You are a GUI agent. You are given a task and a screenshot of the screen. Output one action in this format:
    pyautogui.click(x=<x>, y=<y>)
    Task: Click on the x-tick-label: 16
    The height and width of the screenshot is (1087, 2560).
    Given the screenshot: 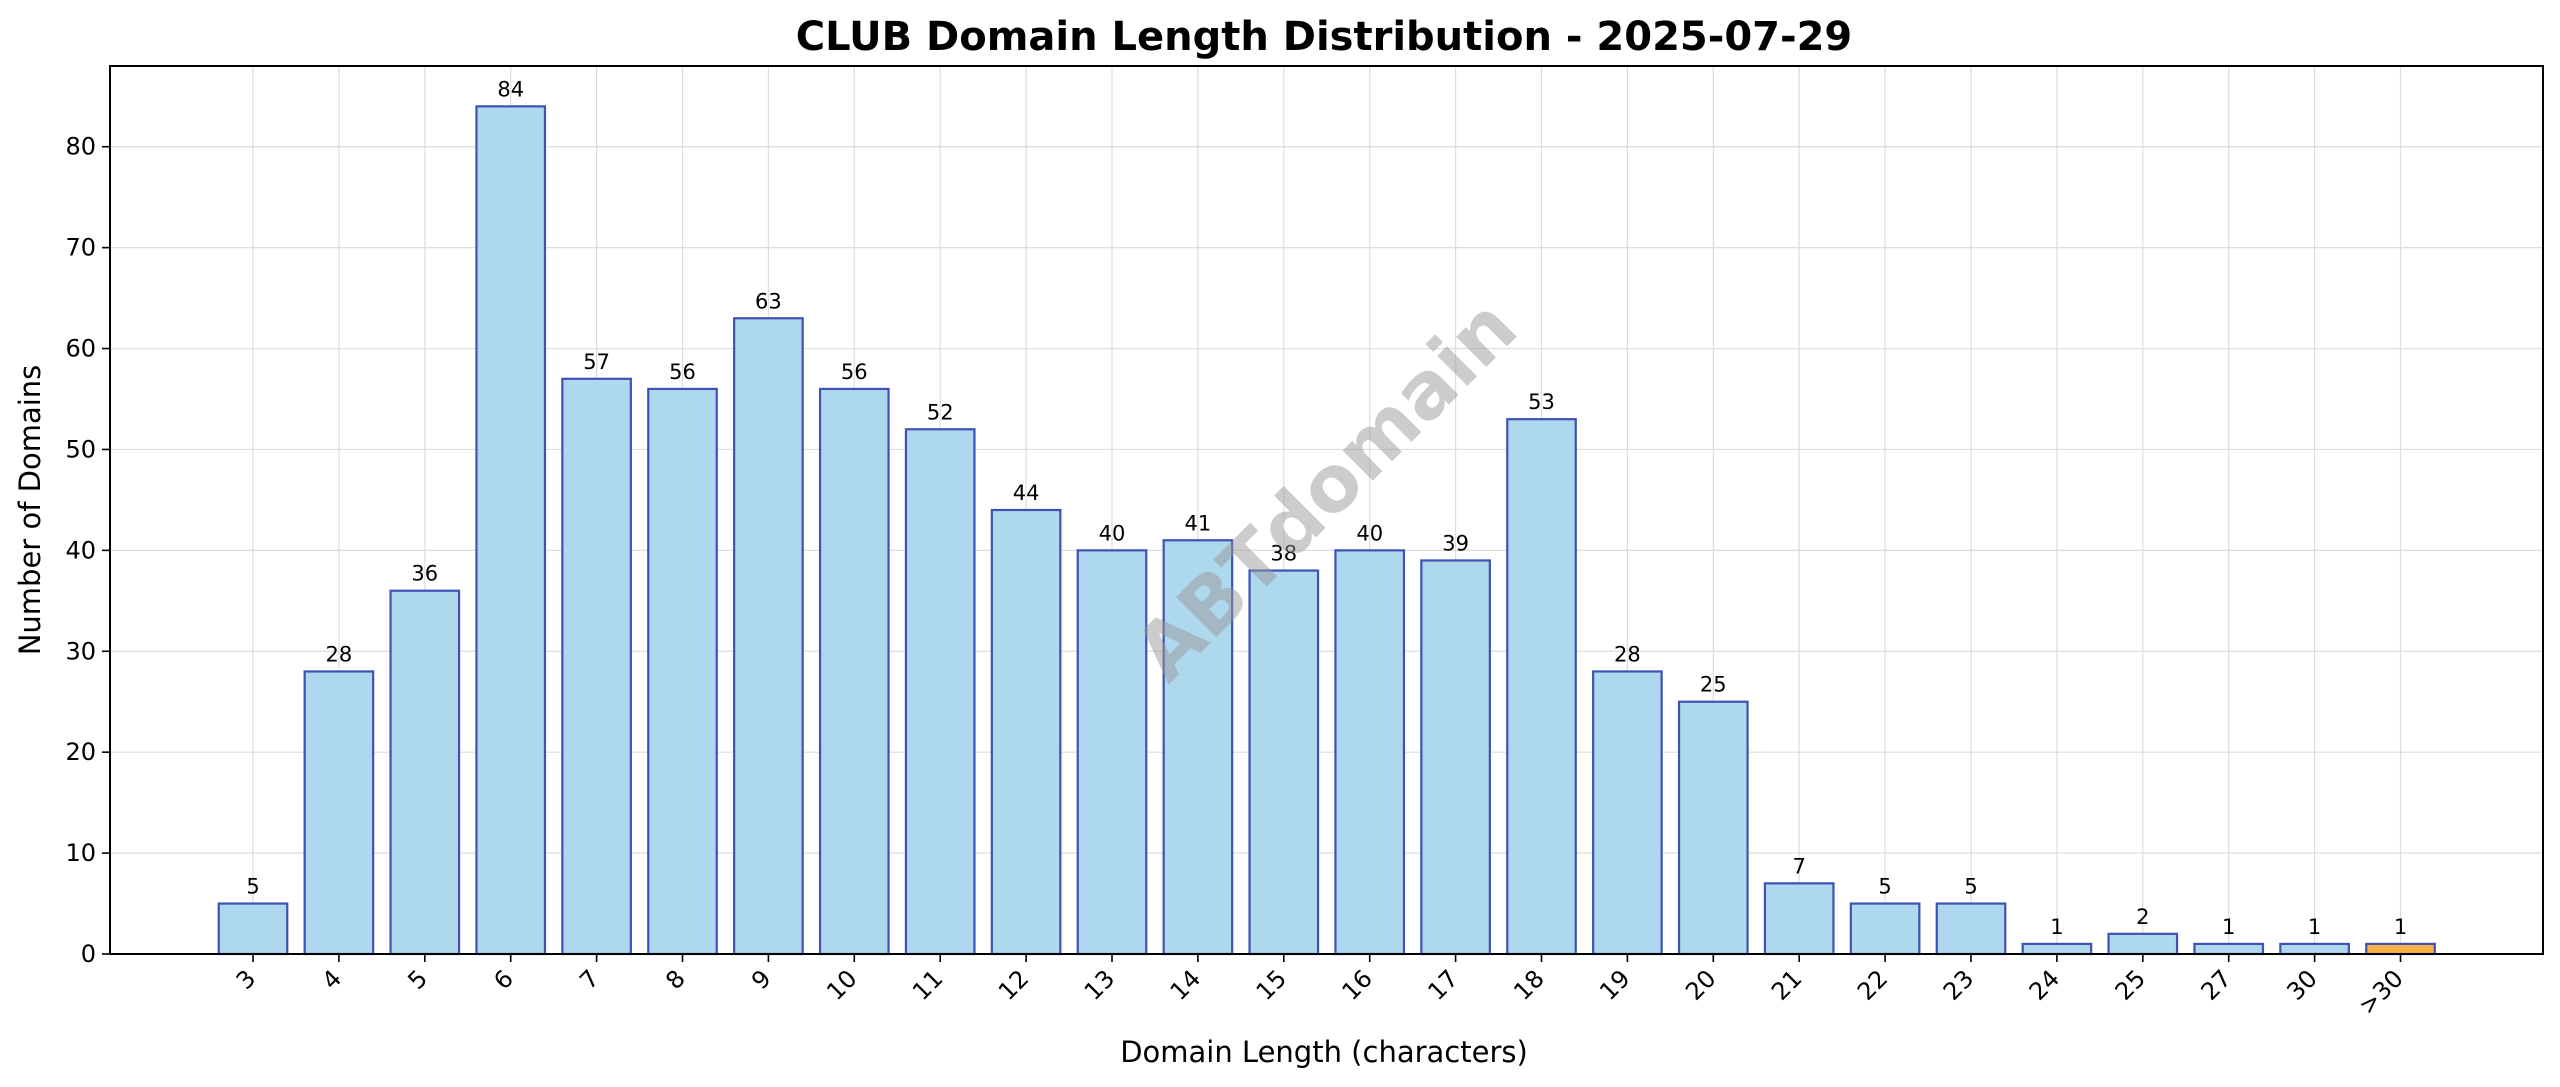 What is the action you would take?
    pyautogui.click(x=1357, y=984)
    